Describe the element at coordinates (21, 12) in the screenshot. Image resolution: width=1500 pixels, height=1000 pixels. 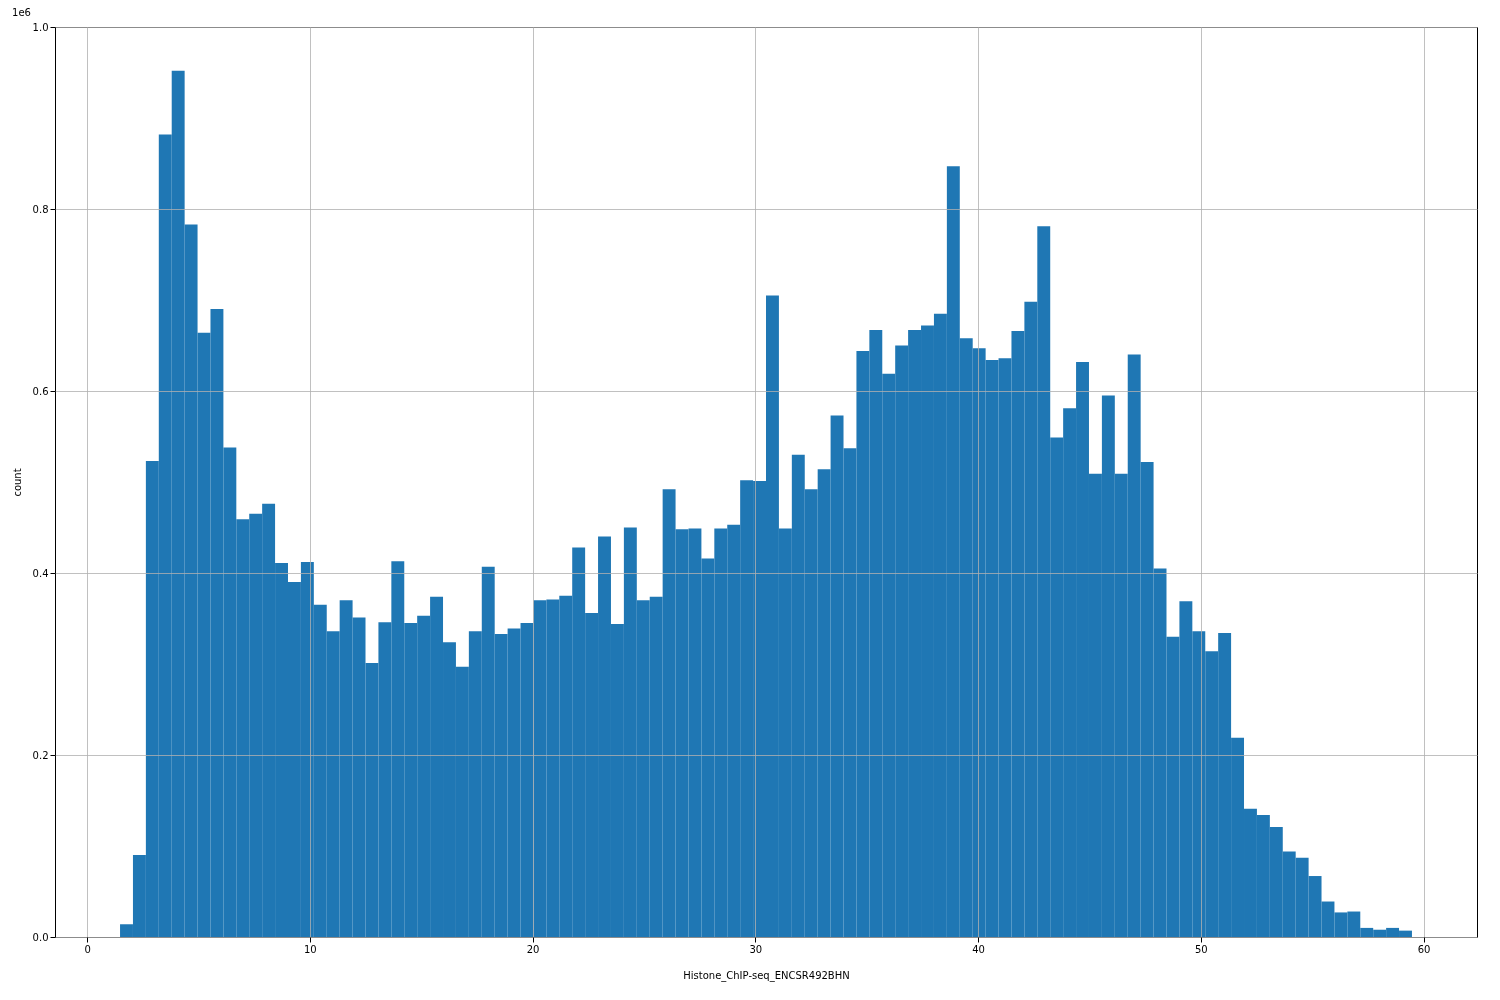
I see `text: 1e6` at that location.